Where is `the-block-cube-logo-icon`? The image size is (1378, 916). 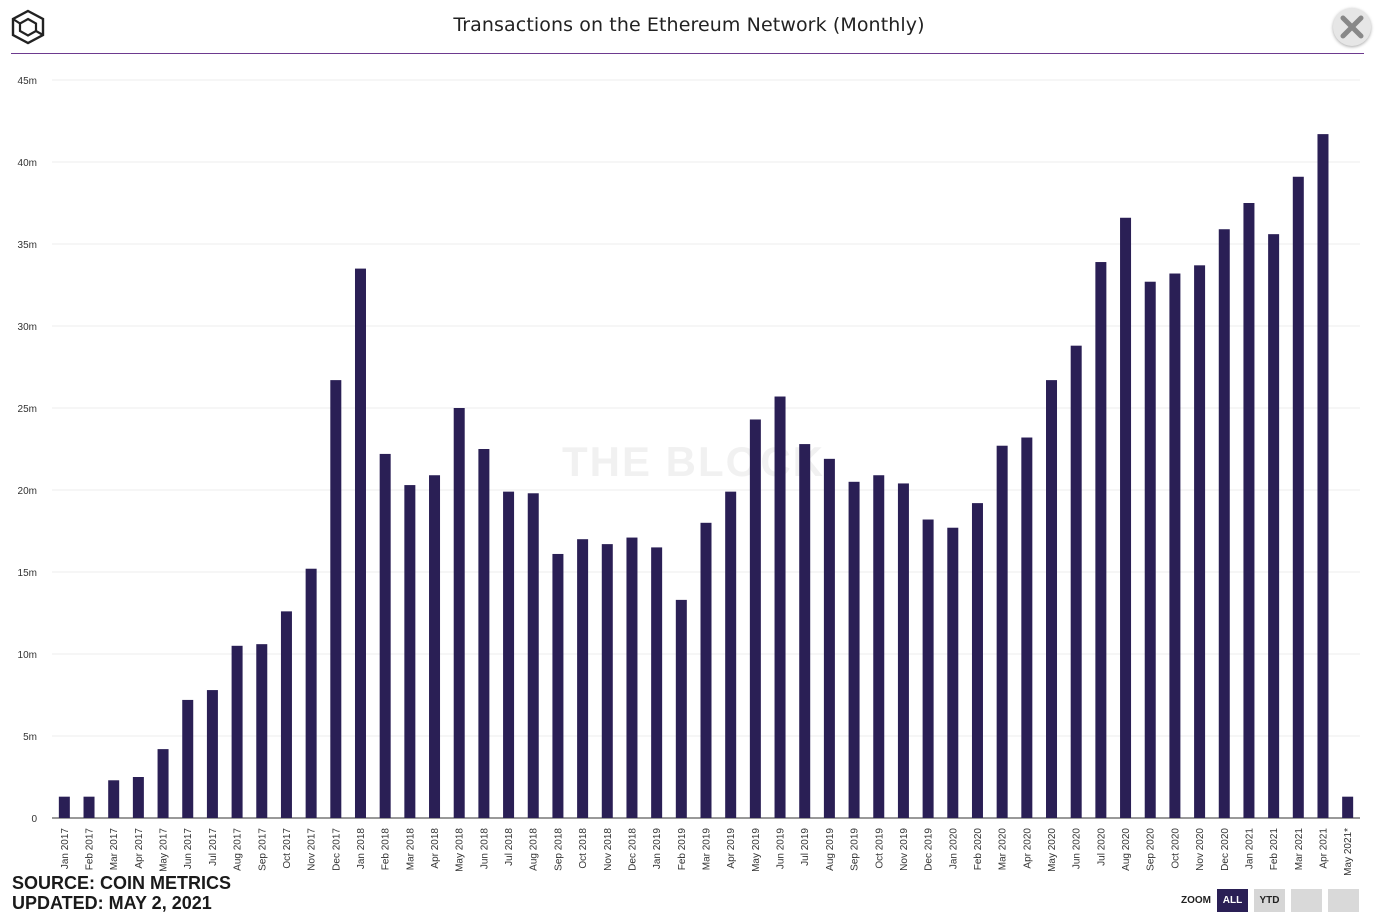 the-block-cube-logo-icon is located at coordinates (28, 27).